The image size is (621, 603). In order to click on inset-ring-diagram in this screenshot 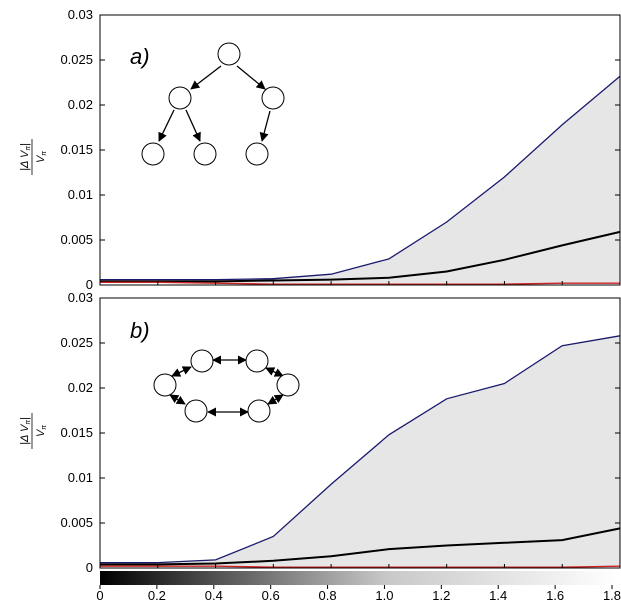, I will do `click(226, 386)`.